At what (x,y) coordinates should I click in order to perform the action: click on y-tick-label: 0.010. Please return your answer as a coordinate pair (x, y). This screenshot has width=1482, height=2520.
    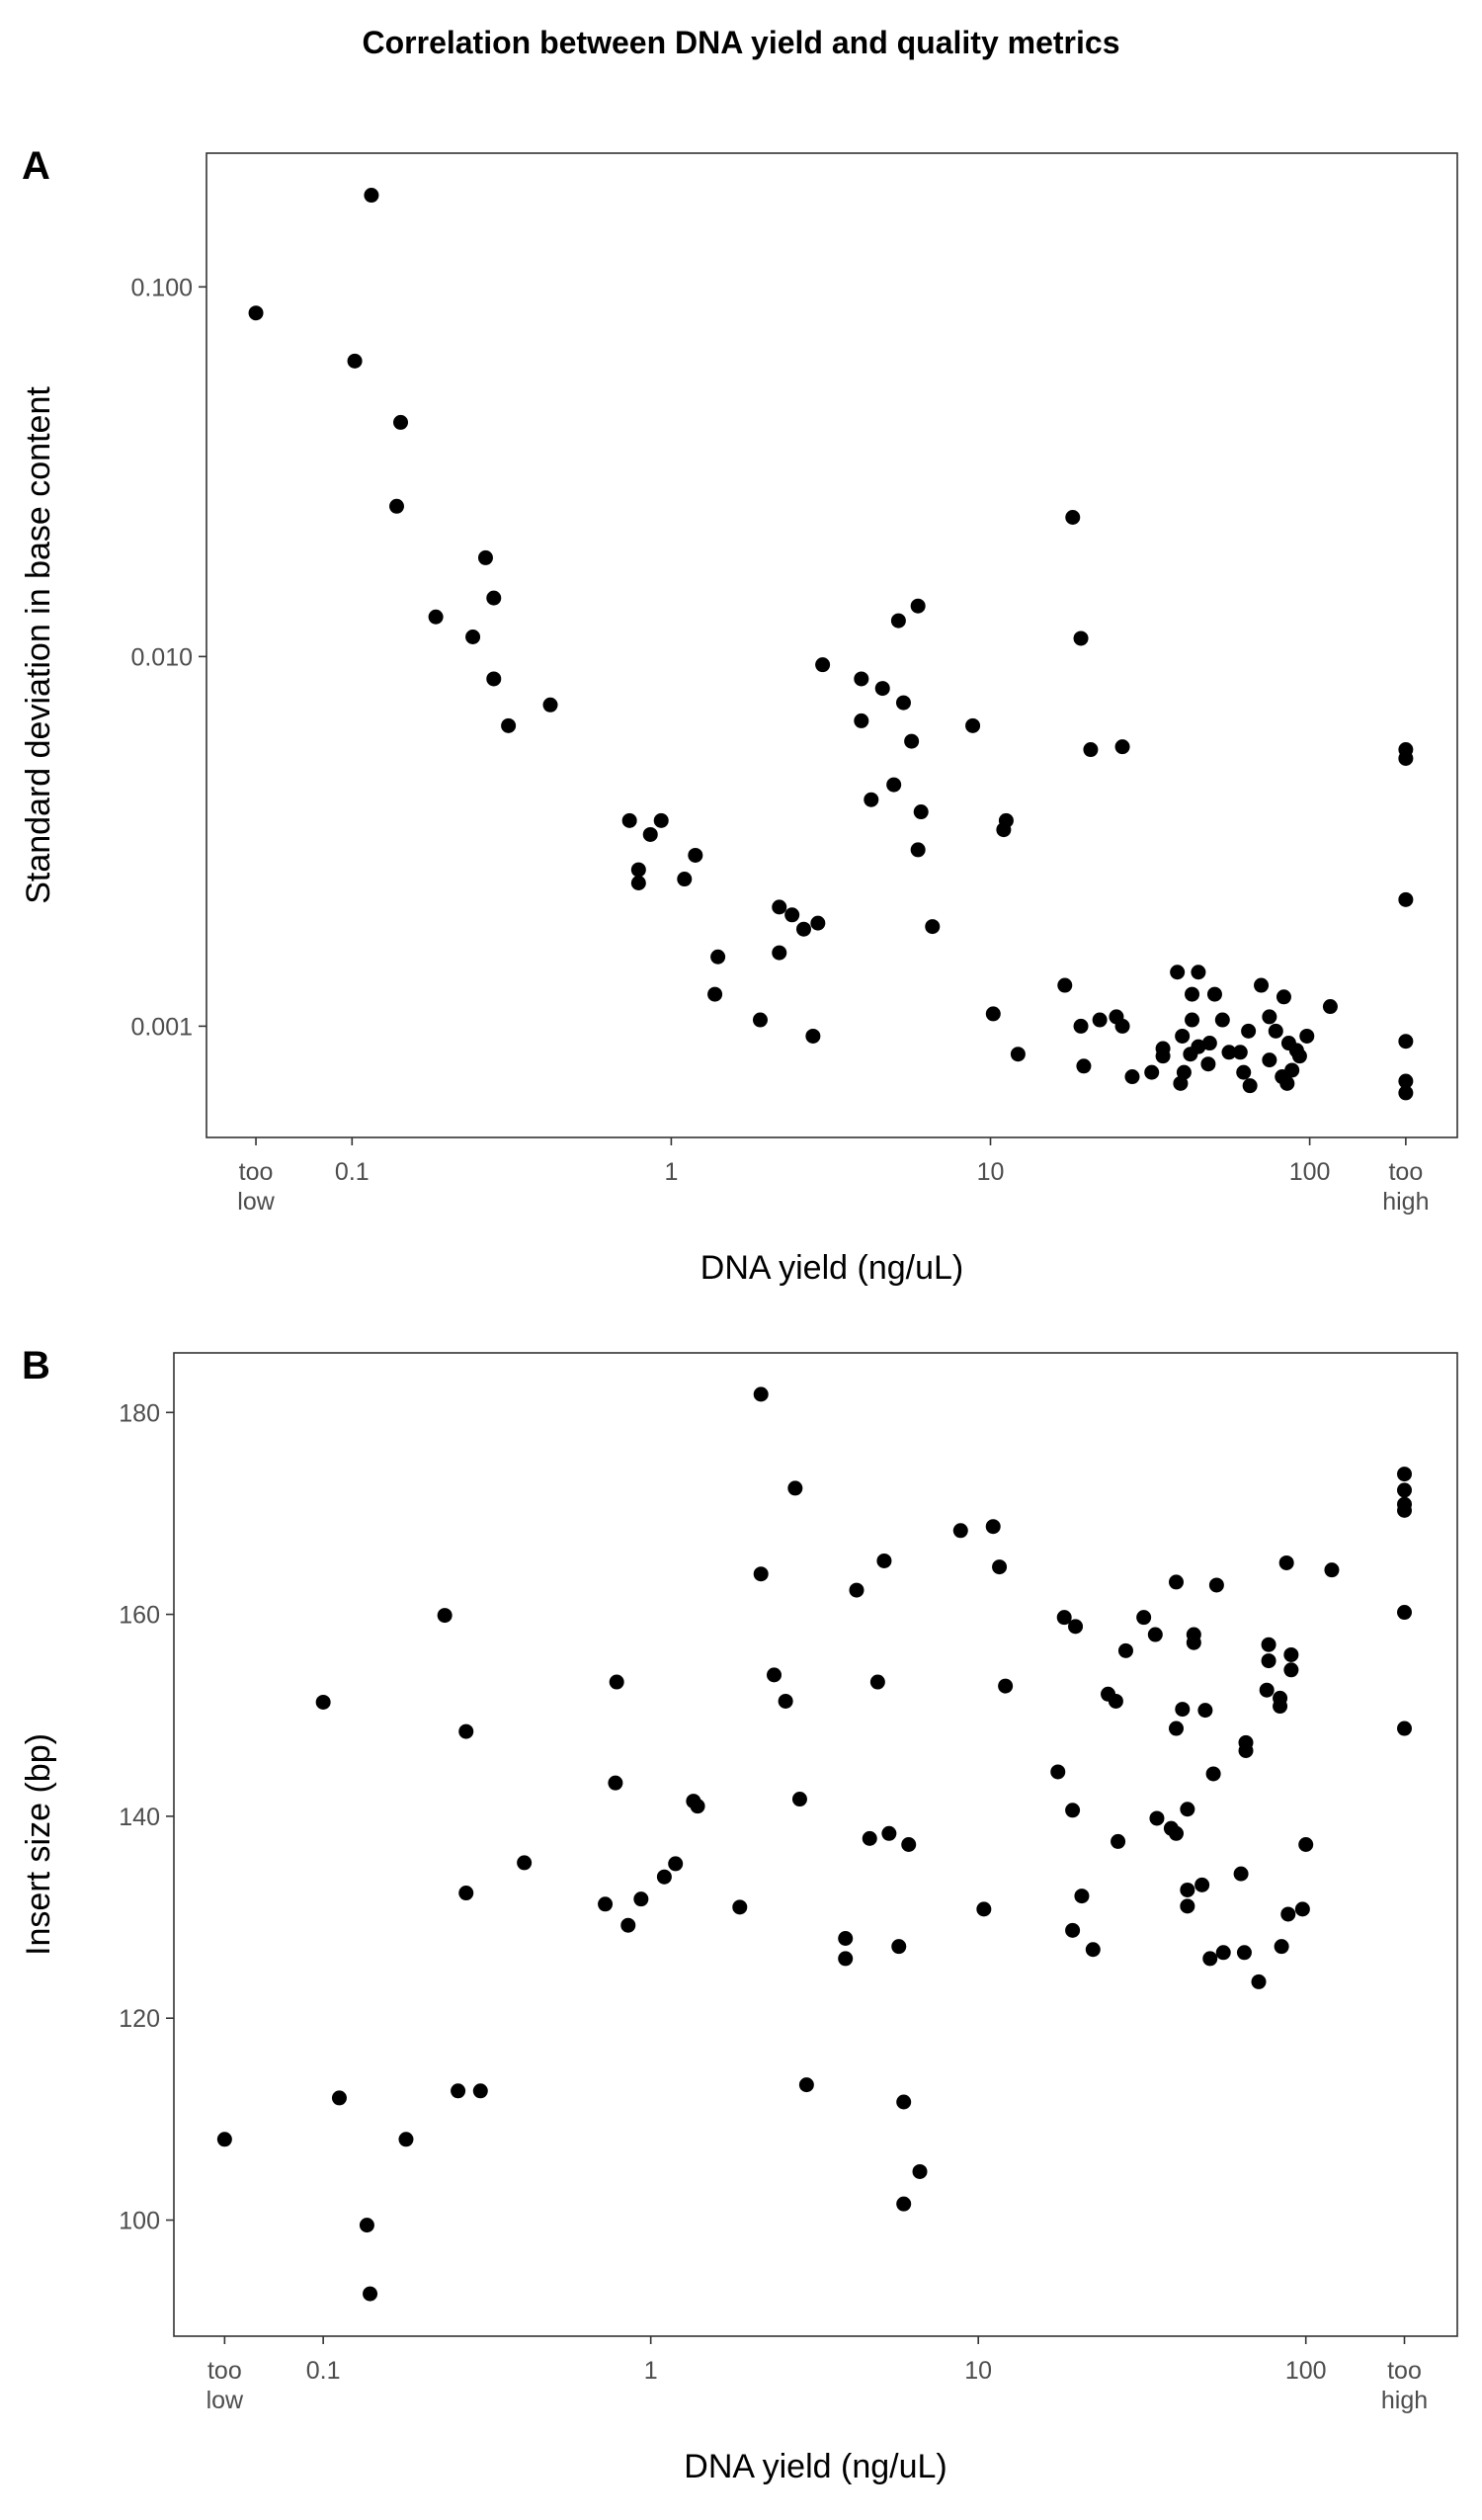
    Looking at the image, I should click on (161, 657).